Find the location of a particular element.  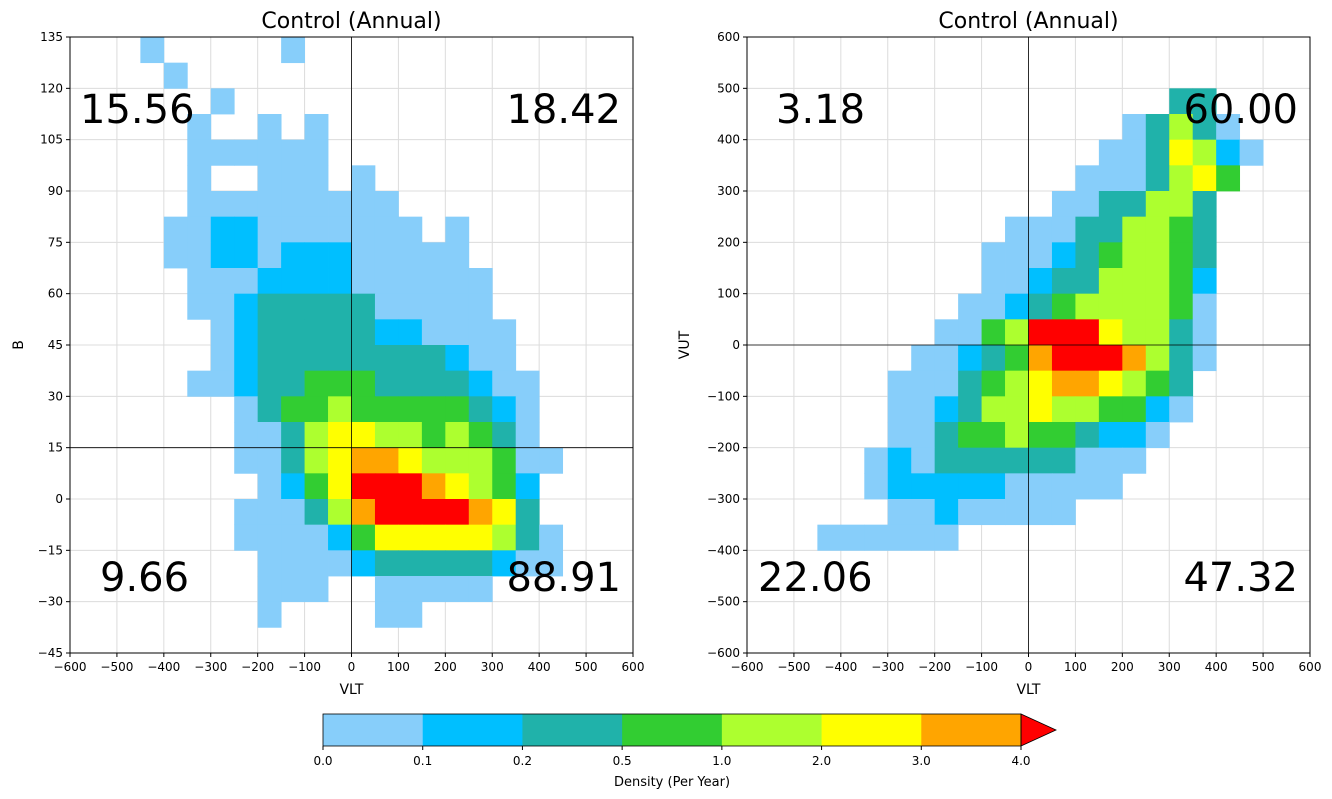

right-y-tick-label: 100 is located at coordinates (728, 294).